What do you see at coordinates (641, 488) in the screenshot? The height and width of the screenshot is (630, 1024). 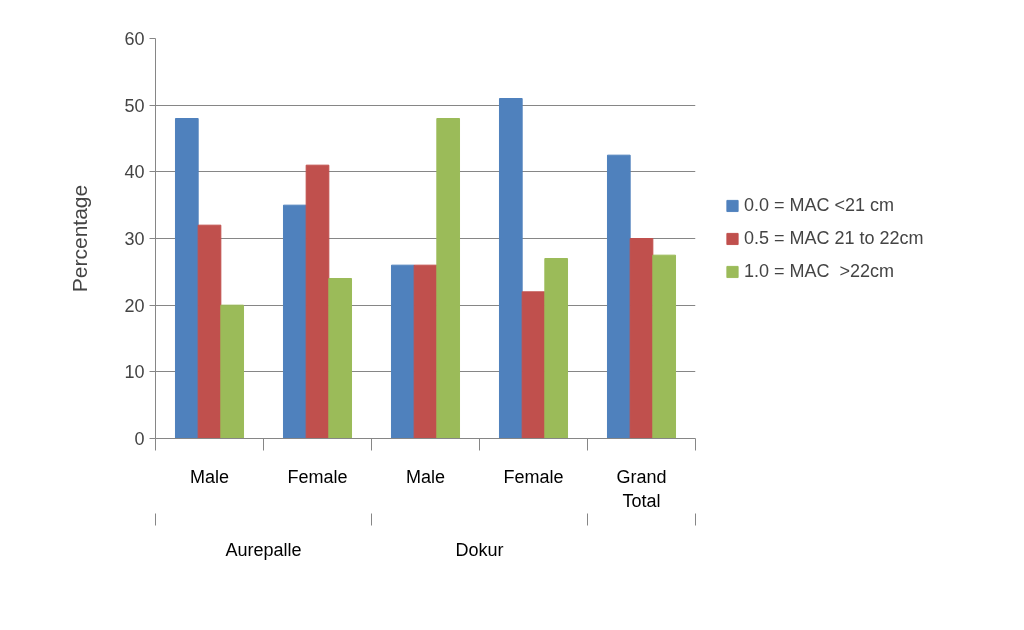 I see `x-tick-label: Grand Total` at bounding box center [641, 488].